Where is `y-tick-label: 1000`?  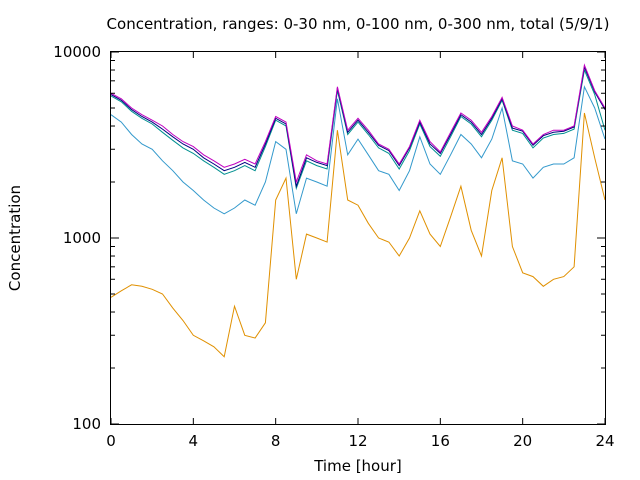 y-tick-label: 1000 is located at coordinates (82, 238).